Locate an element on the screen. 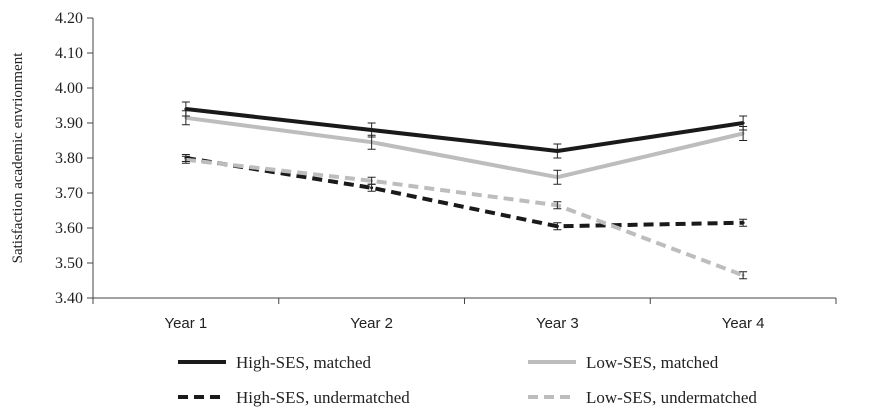 The width and height of the screenshot is (877, 408). x-tick-label: Year 2 is located at coordinates (371, 323).